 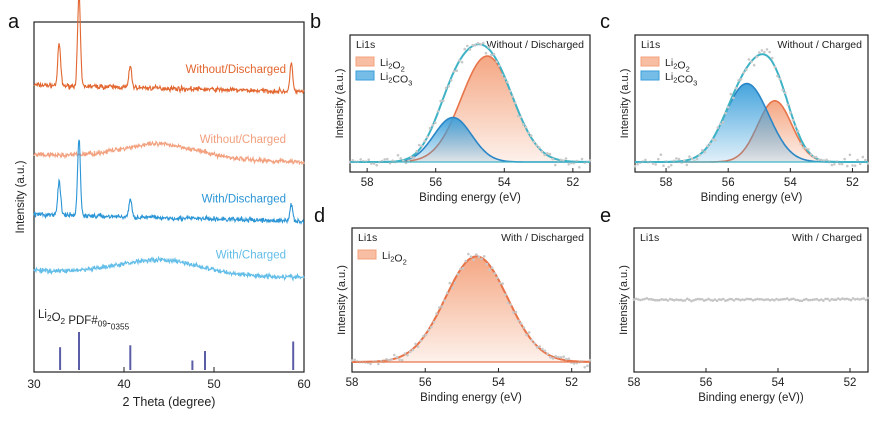 What do you see at coordinates (605, 22) in the screenshot?
I see `panel-label-c: c` at bounding box center [605, 22].